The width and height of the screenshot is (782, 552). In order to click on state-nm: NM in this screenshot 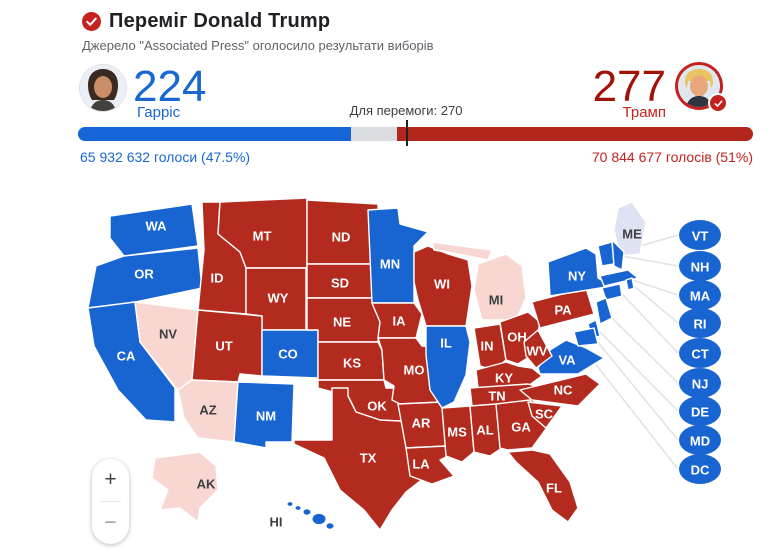, I will do `click(264, 415)`.